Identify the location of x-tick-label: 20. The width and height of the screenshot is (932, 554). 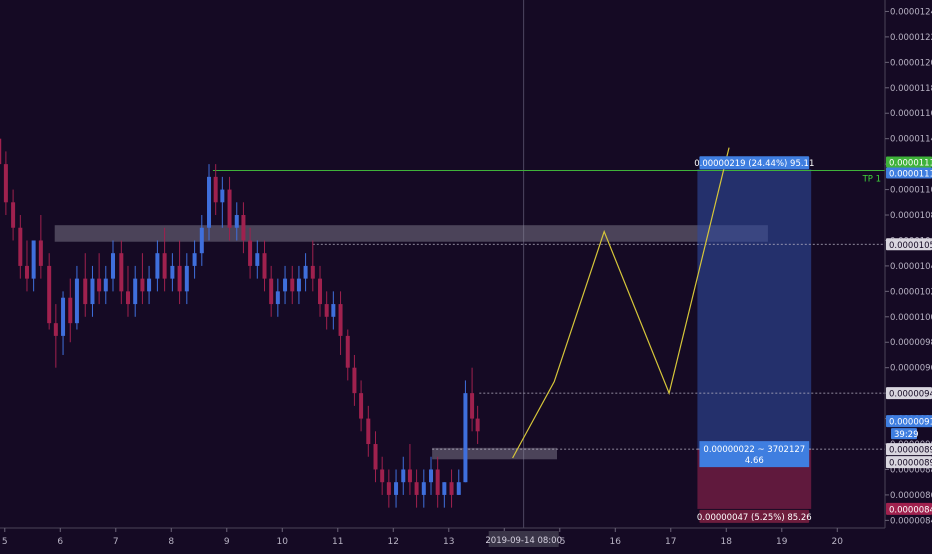
(838, 542).